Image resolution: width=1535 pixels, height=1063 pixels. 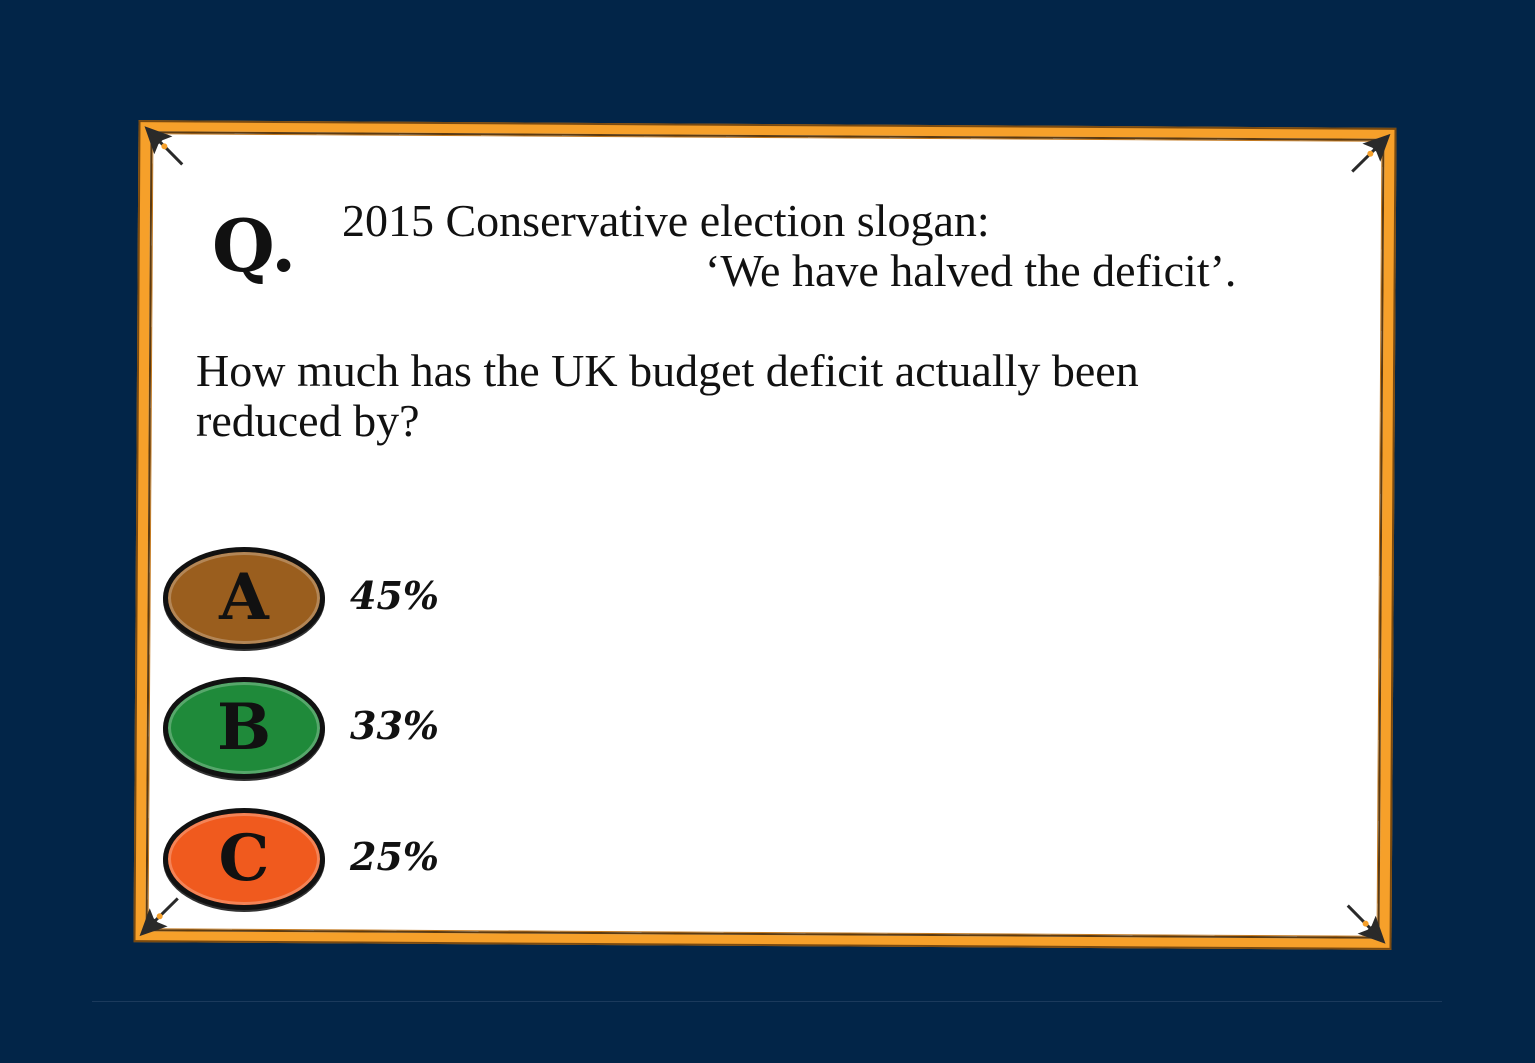 What do you see at coordinates (513, 730) in the screenshot?
I see `answer-option-b: B 33%` at bounding box center [513, 730].